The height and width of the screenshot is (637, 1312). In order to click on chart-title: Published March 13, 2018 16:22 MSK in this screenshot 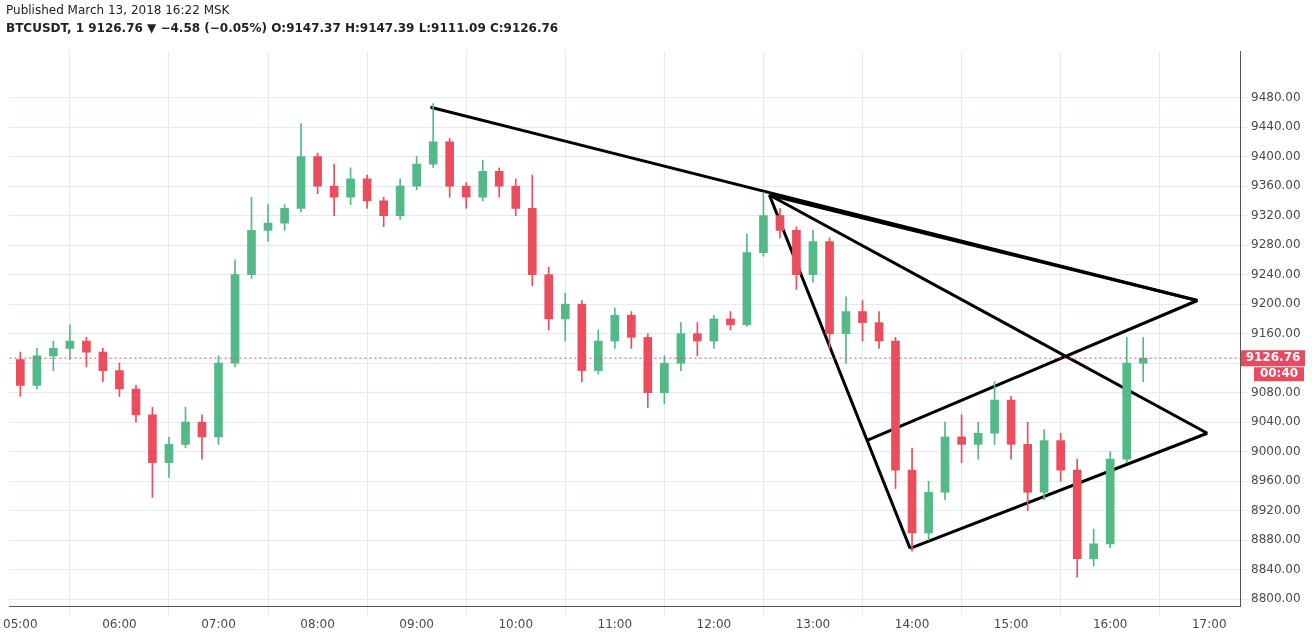, I will do `click(118, 9)`.